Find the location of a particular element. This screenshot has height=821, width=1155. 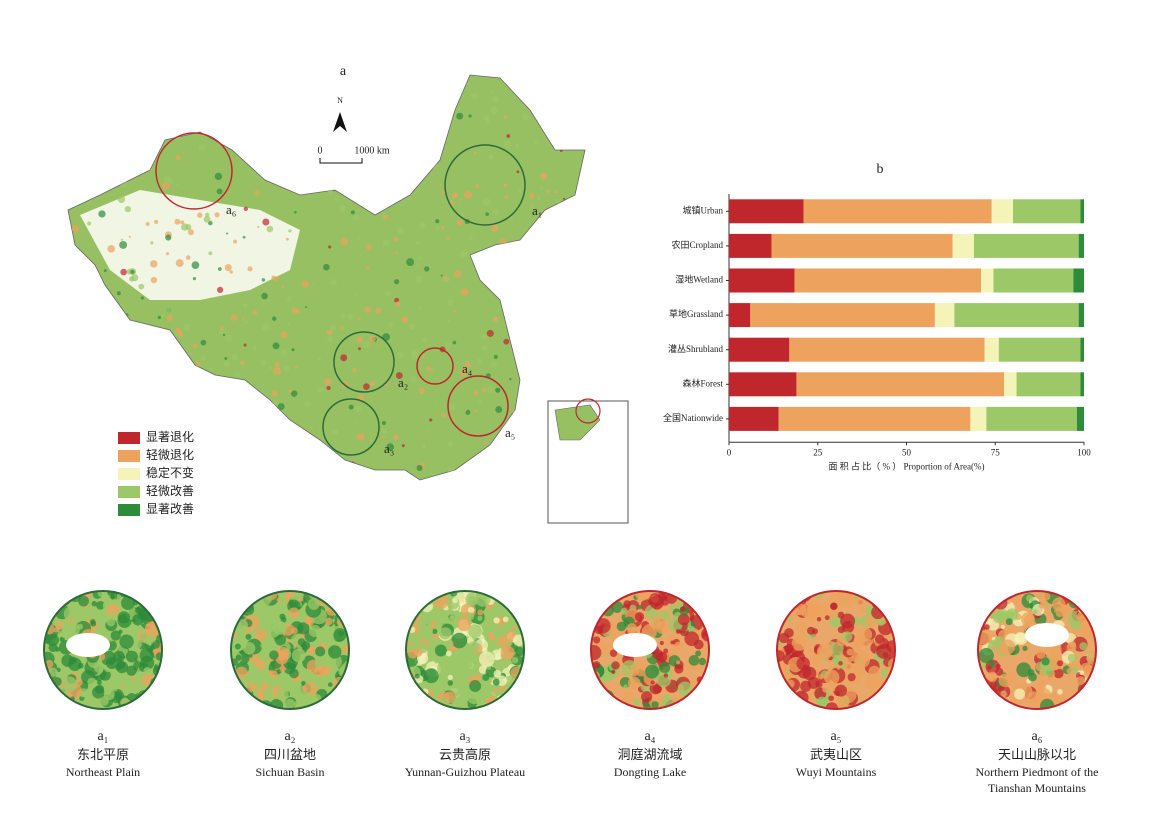

x-axis-label: 面 积 占 比（ % ） Proportion of Area(%) is located at coordinates (907, 465).